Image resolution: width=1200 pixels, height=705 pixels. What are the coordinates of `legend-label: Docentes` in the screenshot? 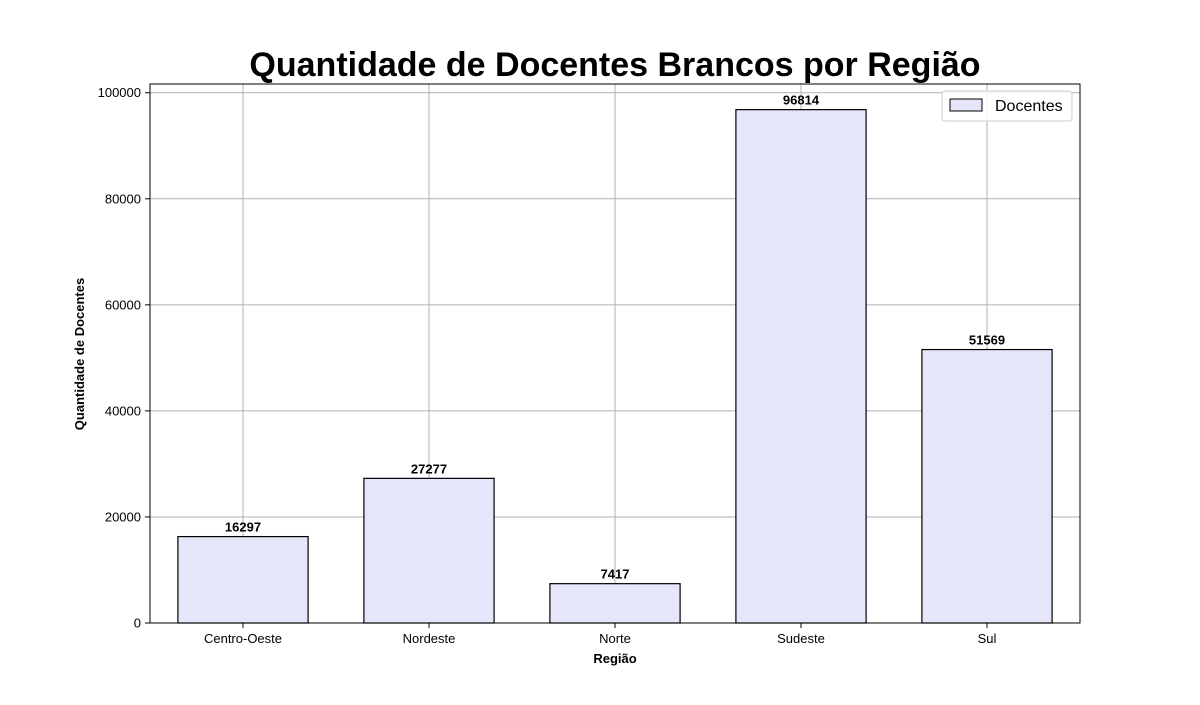 It's located at (1029, 106).